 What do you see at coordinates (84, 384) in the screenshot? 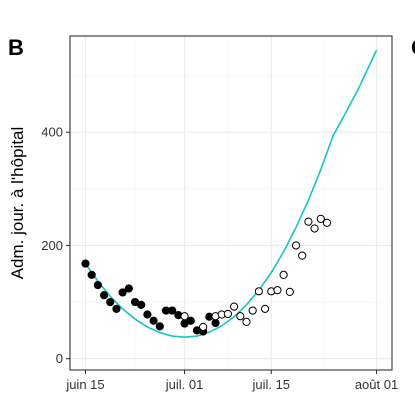
I see `x-tick-label: juin 15` at bounding box center [84, 384].